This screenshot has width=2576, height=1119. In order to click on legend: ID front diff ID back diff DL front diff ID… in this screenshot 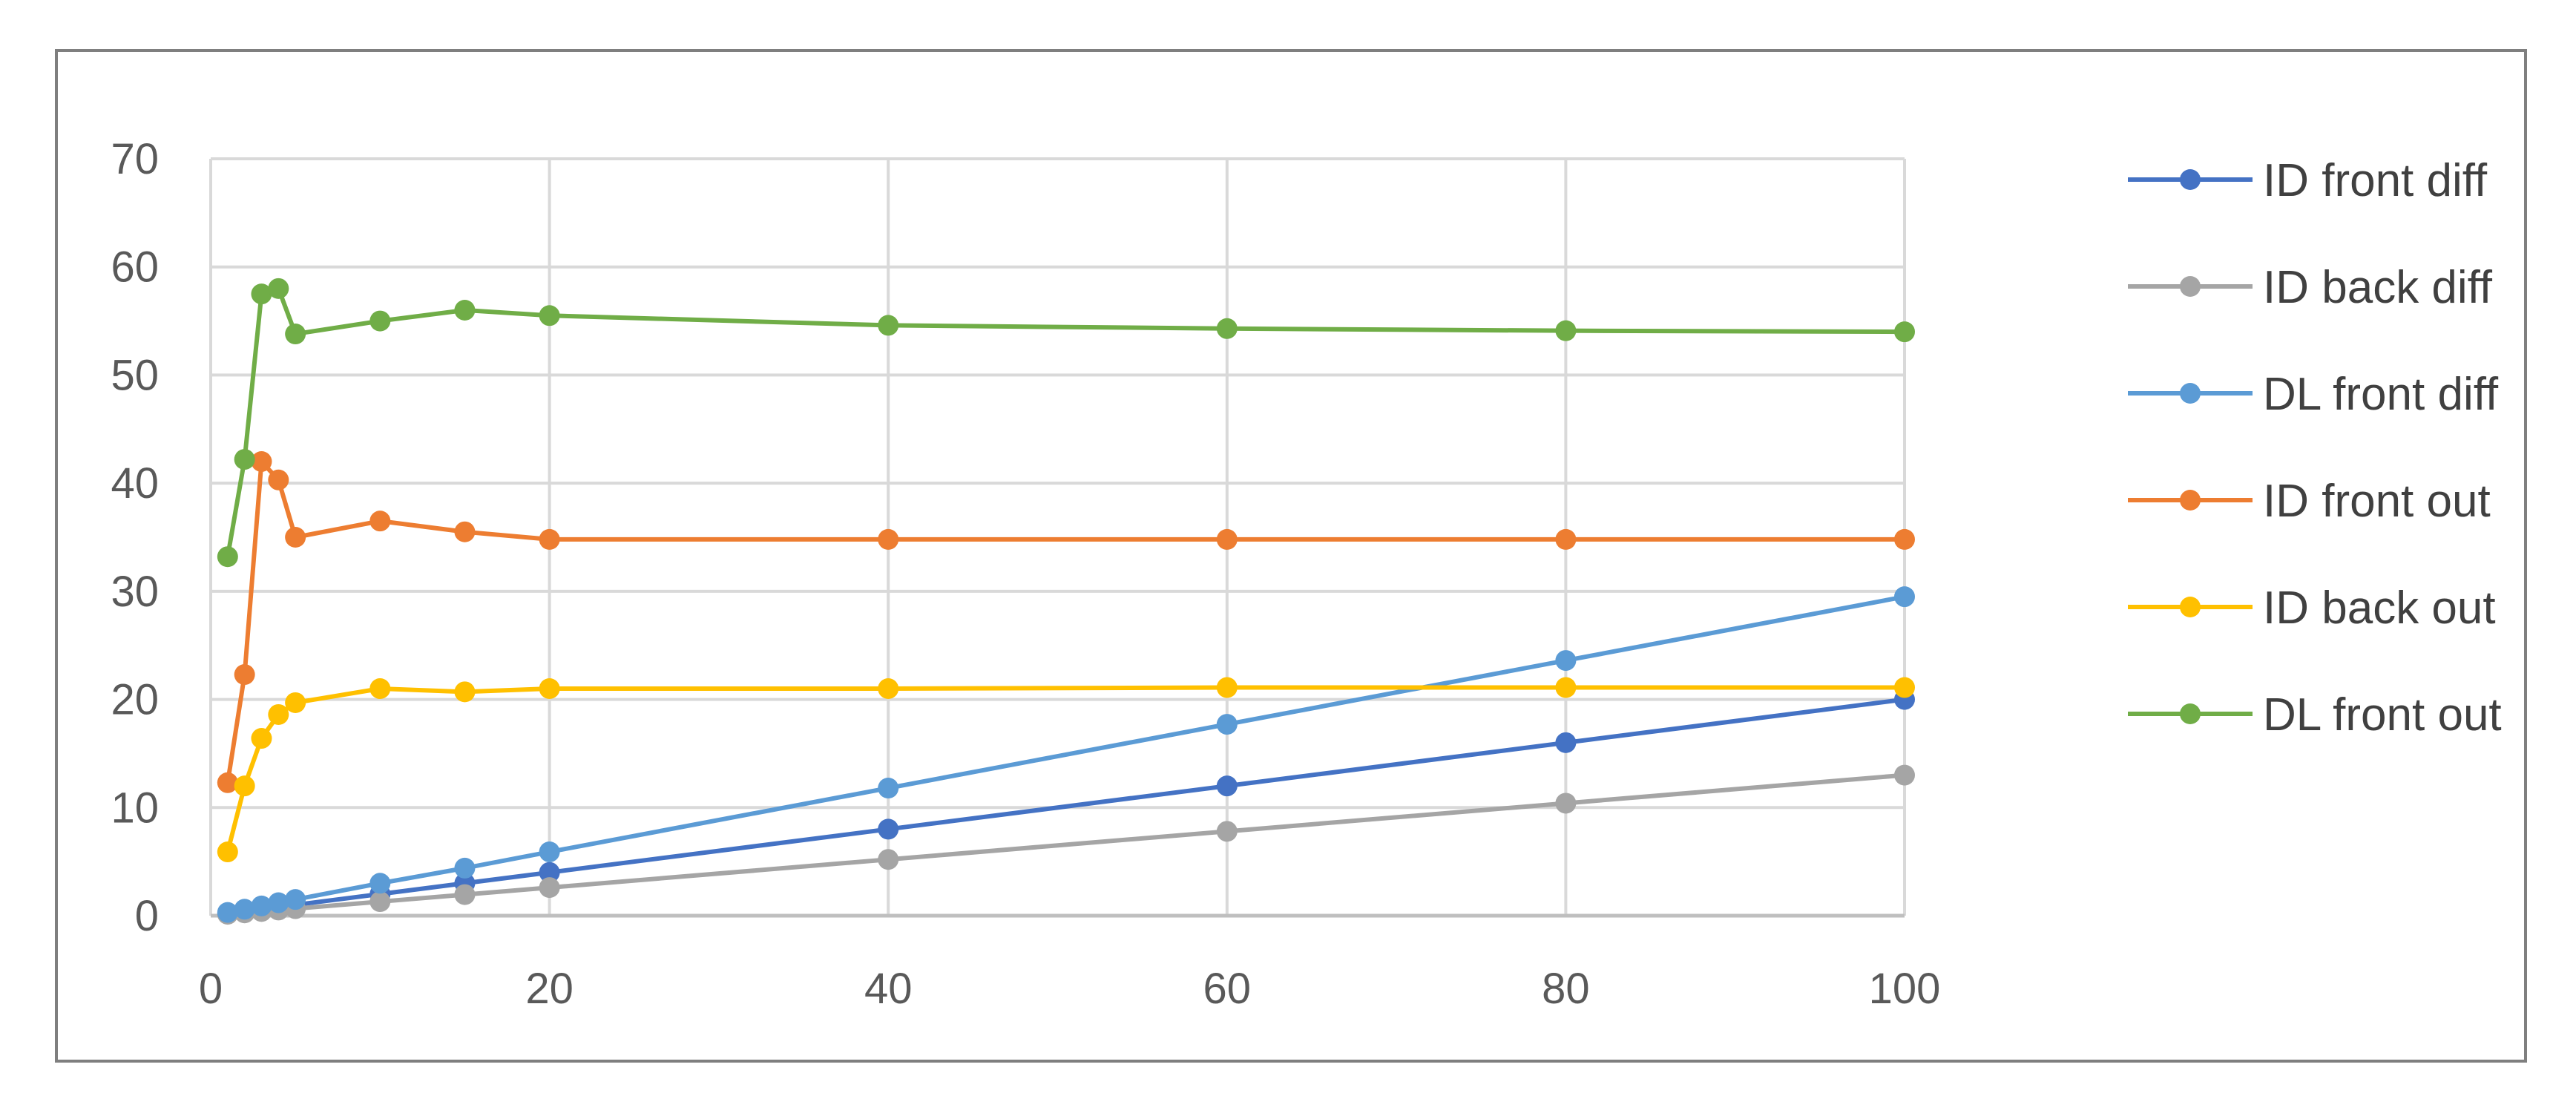, I will do `click(2315, 448)`.